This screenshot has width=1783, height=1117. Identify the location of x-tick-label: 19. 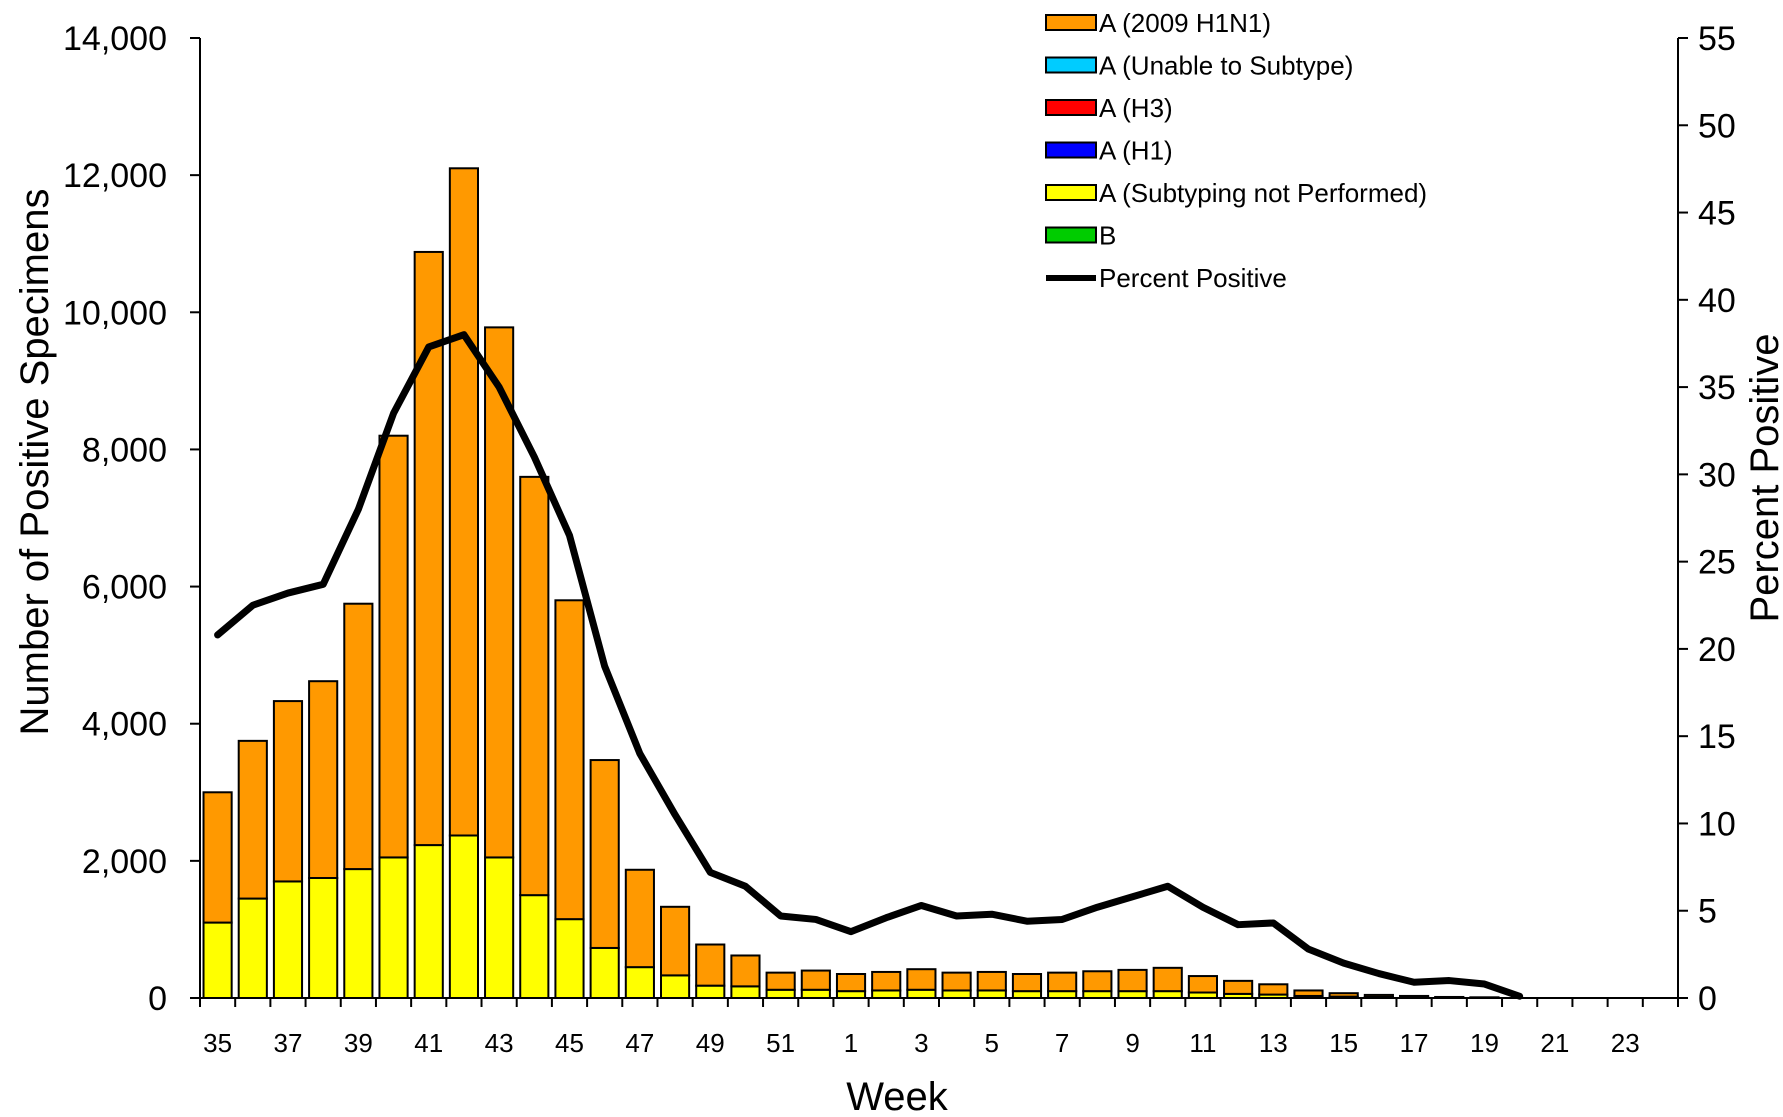
(1484, 1043).